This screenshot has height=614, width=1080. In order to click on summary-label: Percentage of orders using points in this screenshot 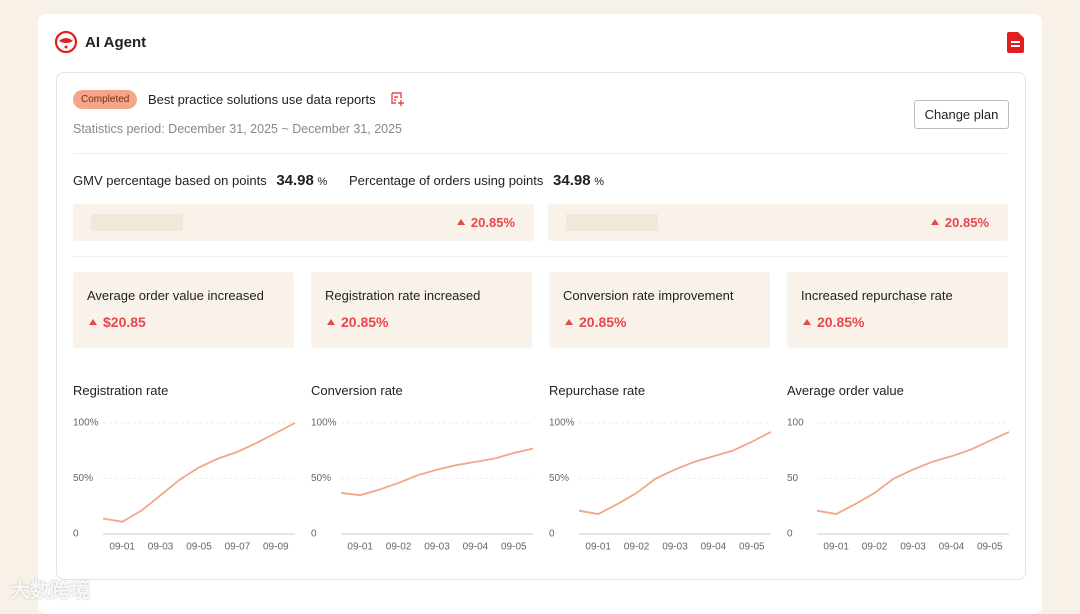, I will do `click(446, 180)`.